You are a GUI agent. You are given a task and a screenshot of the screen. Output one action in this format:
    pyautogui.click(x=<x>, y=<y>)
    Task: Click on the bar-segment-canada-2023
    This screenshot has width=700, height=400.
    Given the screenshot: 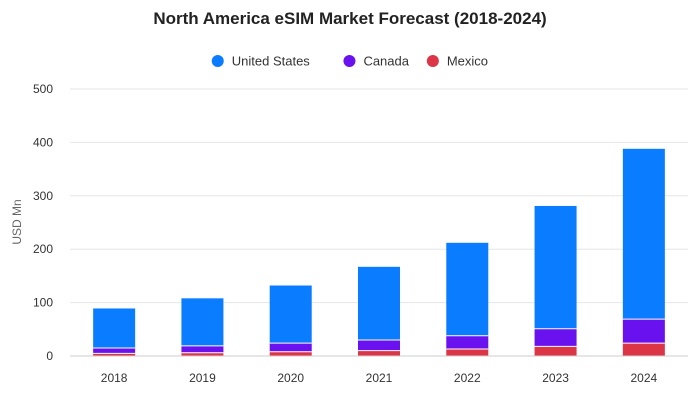 What is the action you would take?
    pyautogui.click(x=555, y=337)
    